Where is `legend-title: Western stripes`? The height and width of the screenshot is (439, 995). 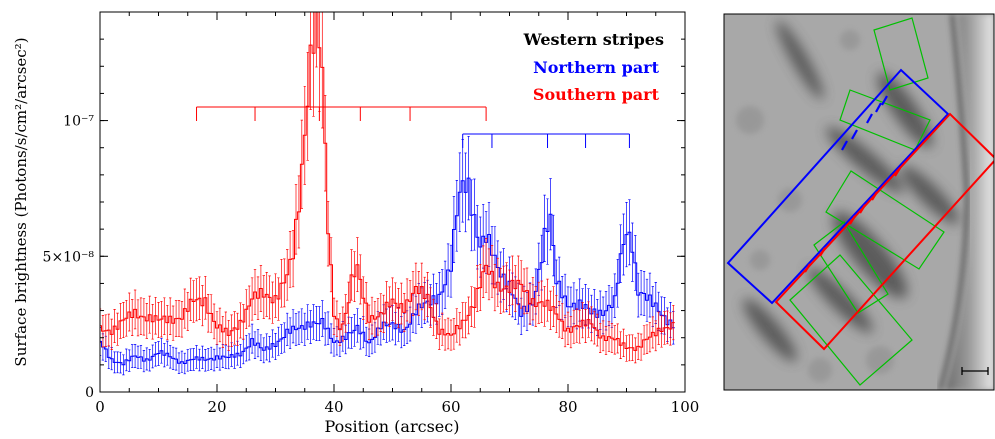
legend-title: Western stripes is located at coordinates (593, 39).